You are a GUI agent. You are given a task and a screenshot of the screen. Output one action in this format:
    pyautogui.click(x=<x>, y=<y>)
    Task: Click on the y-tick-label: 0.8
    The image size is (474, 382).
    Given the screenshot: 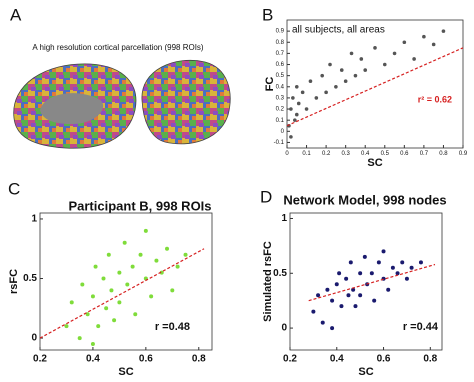 What is the action you would take?
    pyautogui.click(x=280, y=43)
    